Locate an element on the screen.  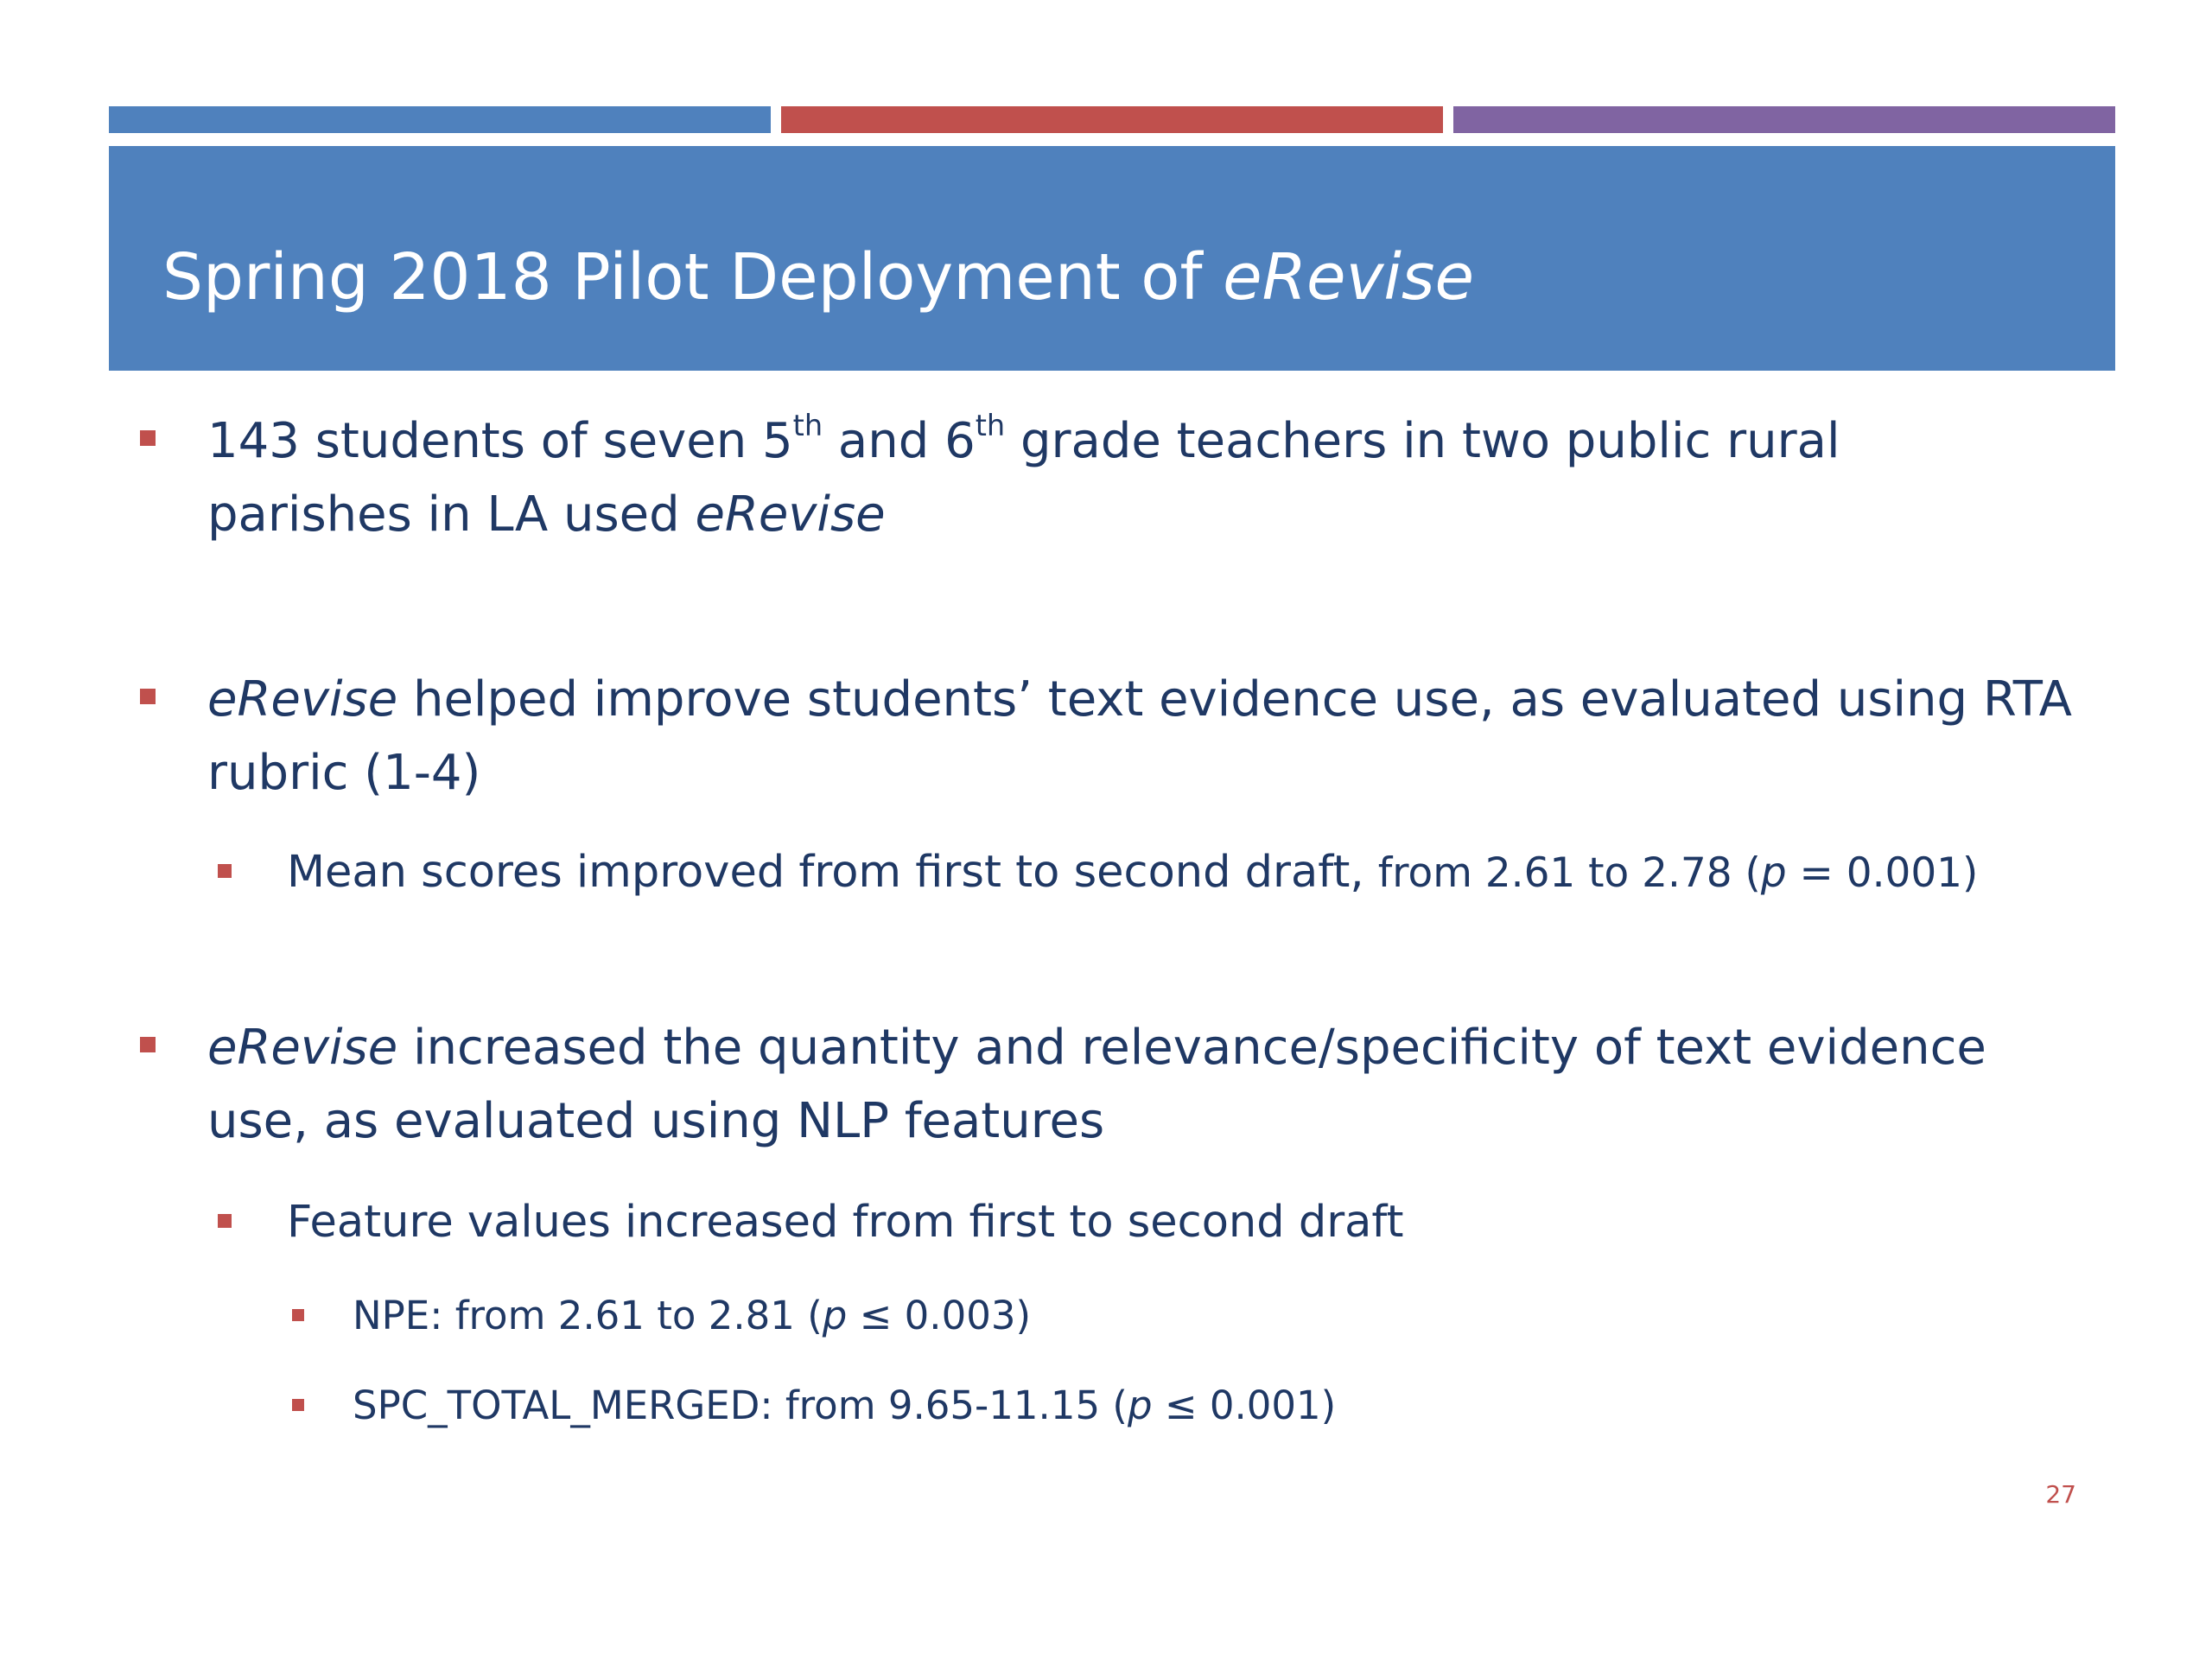
title-band: Spring 2018 Pilot Deployment of eRevise is located at coordinates (1112, 258).